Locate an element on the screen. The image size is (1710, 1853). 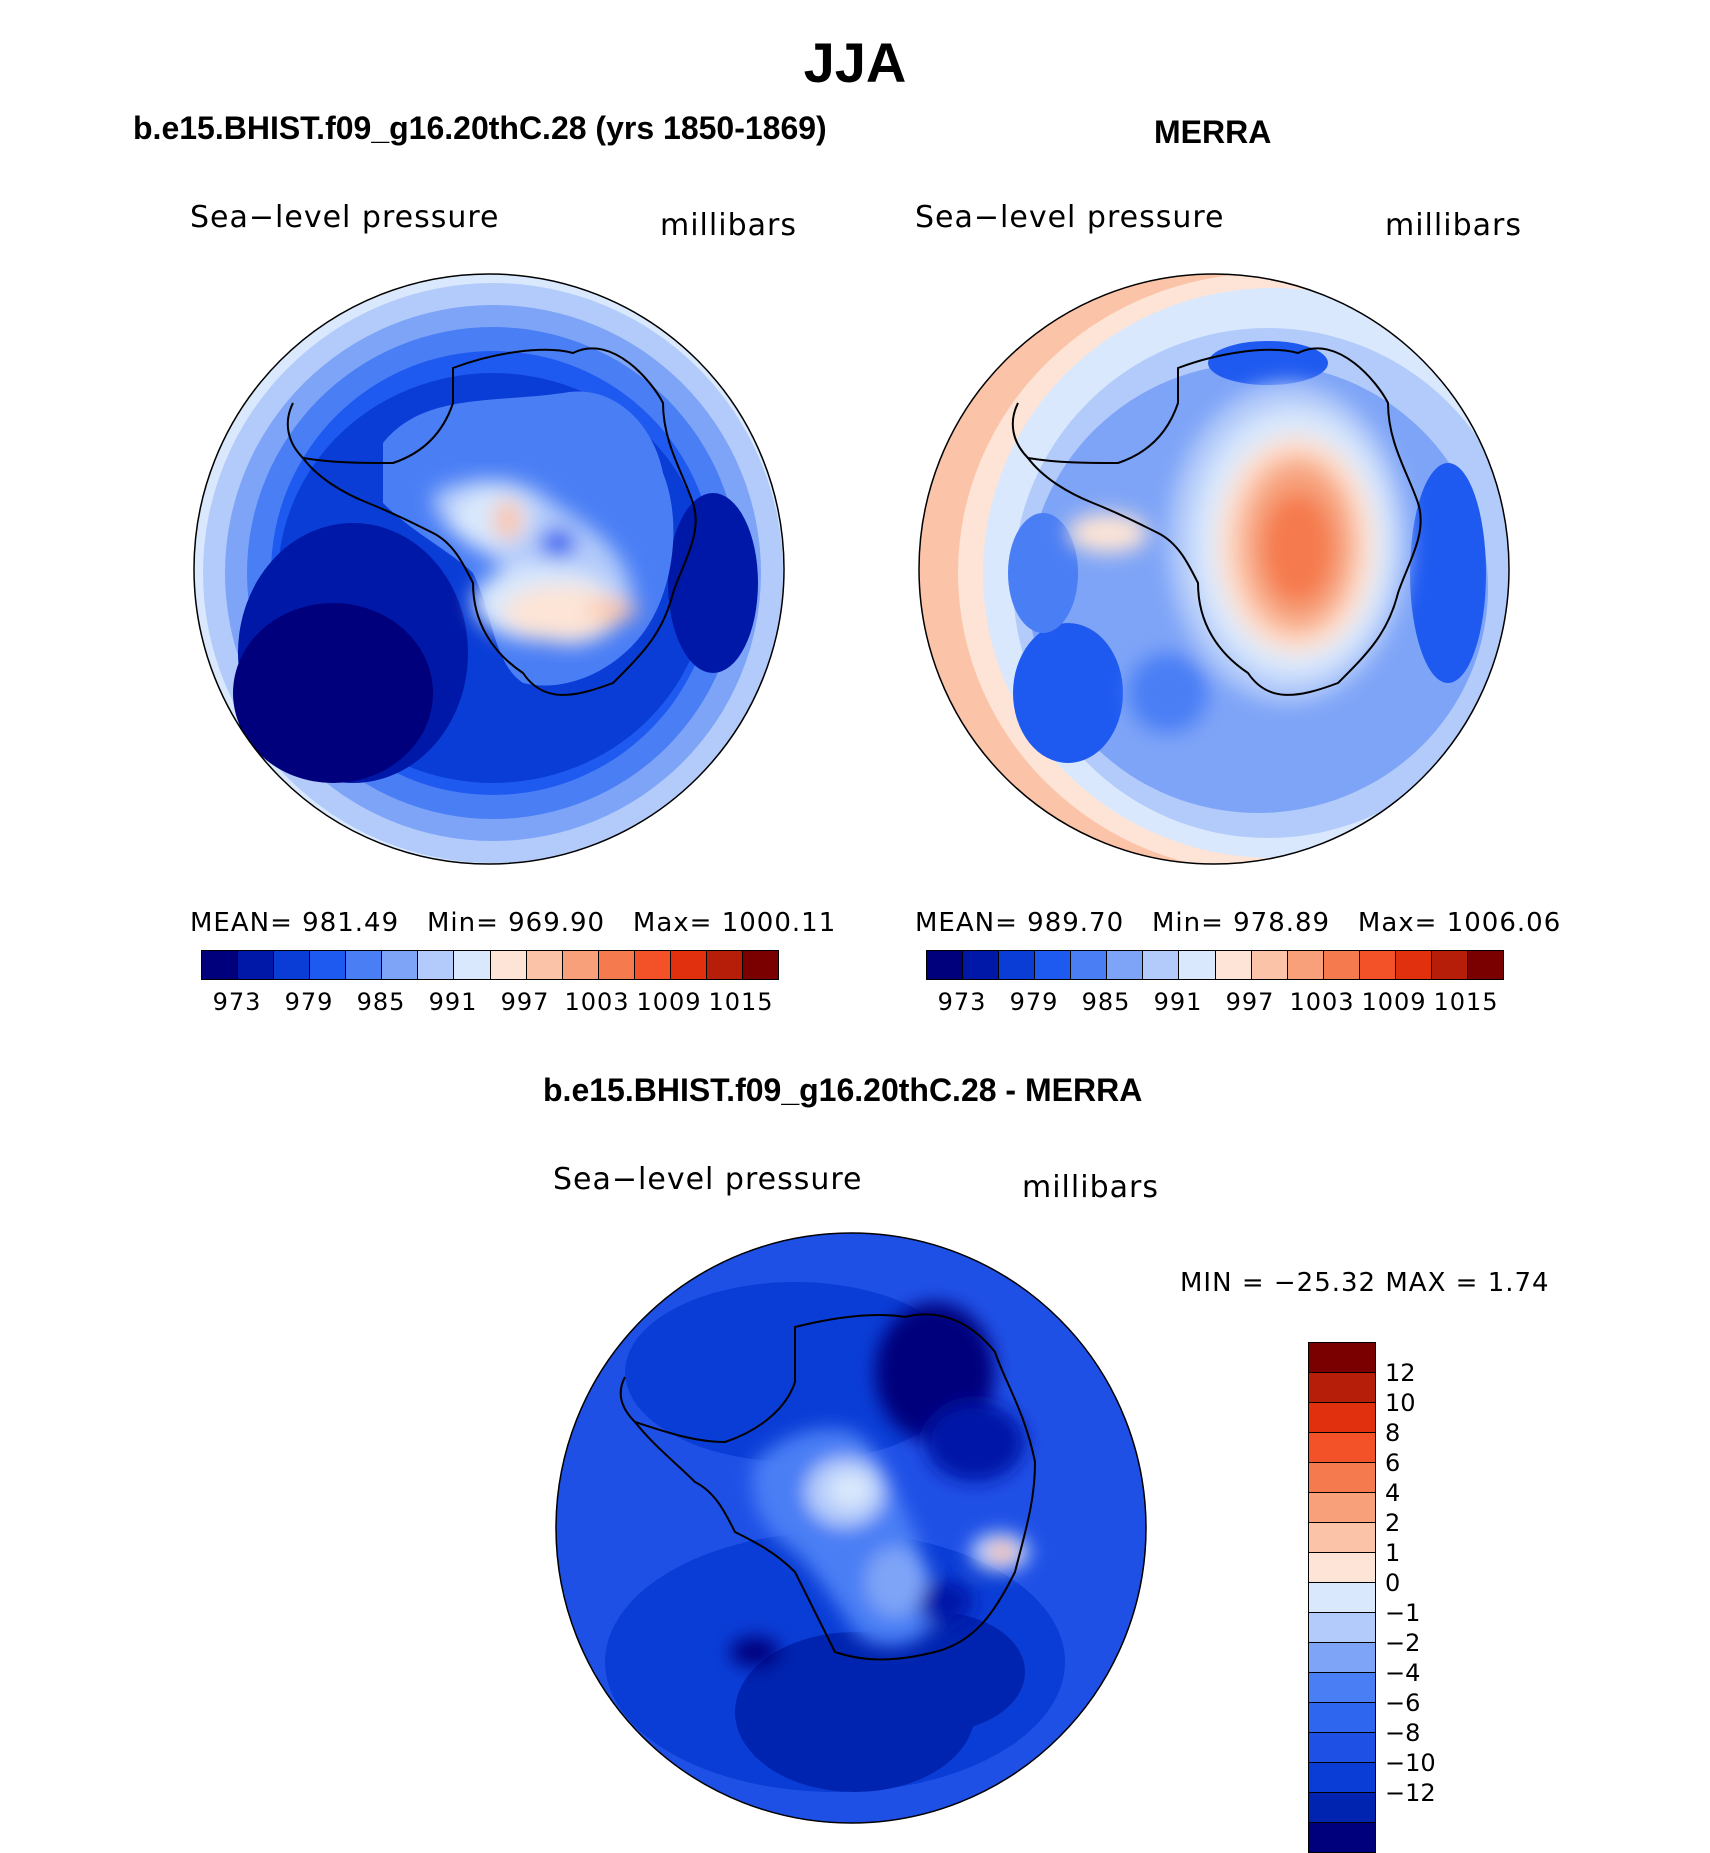
figure-title: JJA is located at coordinates (855, 62).